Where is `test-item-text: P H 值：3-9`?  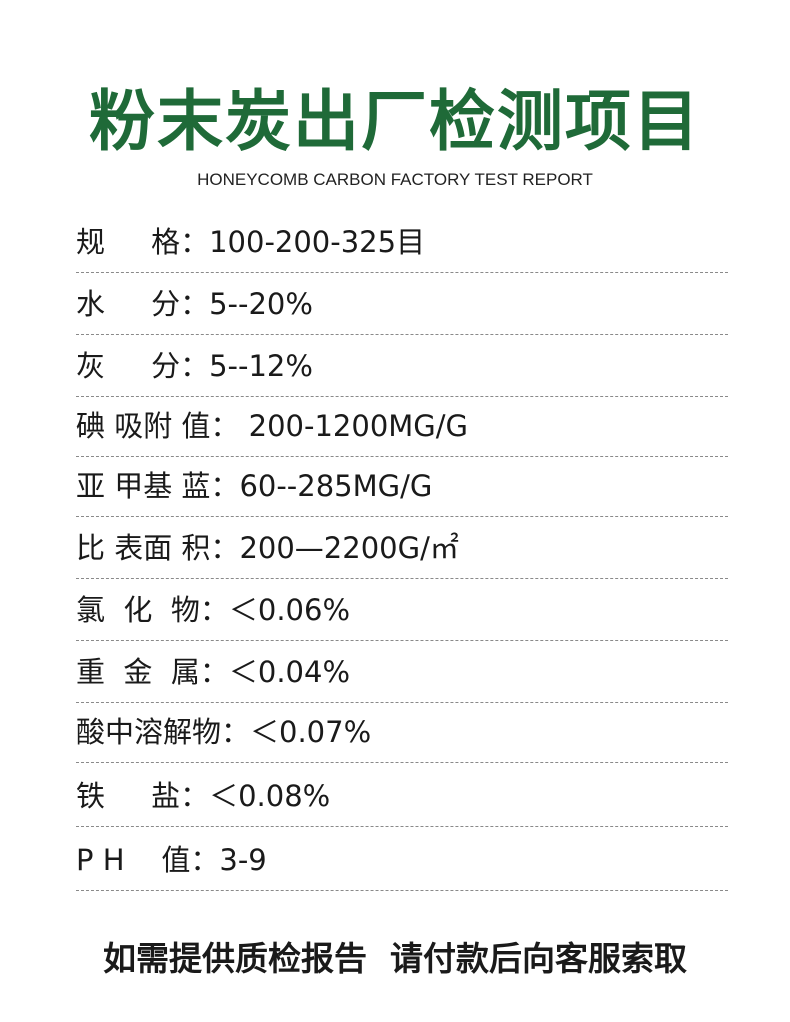
test-item-text: P H 值：3-9 is located at coordinates (171, 860).